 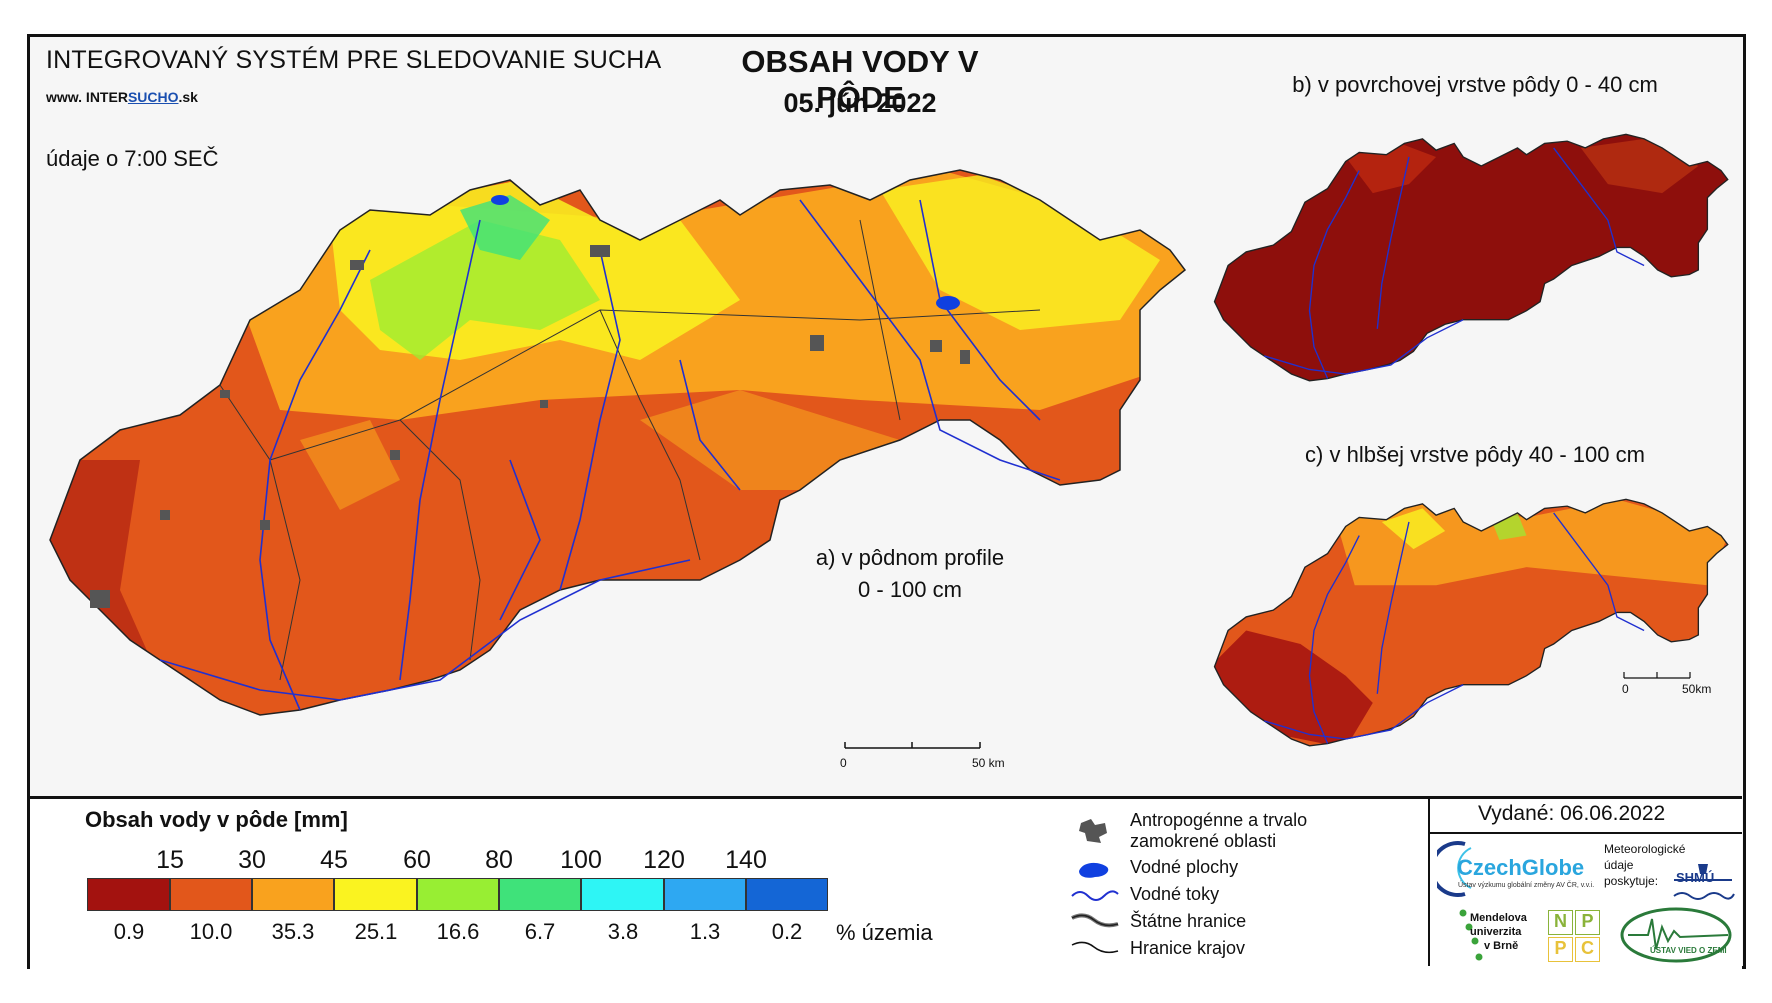 What do you see at coordinates (1645, 849) in the screenshot?
I see `meteo-line1: Meteorologické` at bounding box center [1645, 849].